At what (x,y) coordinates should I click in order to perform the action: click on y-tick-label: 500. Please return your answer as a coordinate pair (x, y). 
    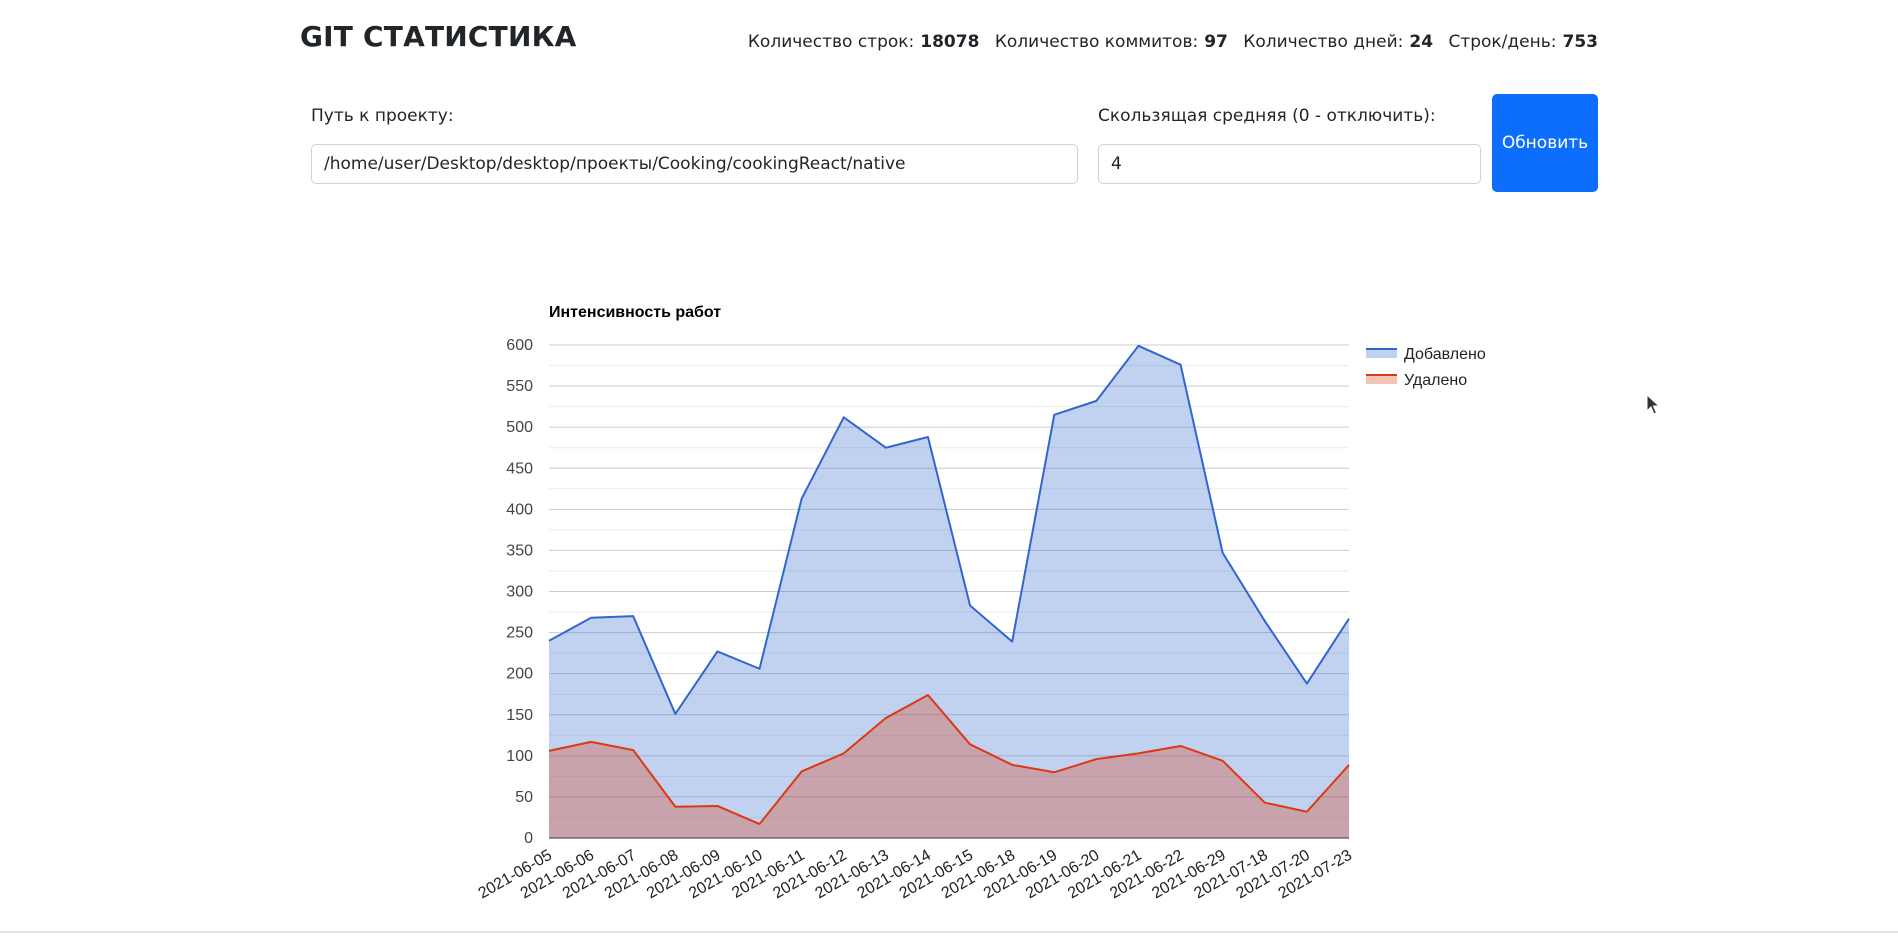
    Looking at the image, I should click on (519, 427).